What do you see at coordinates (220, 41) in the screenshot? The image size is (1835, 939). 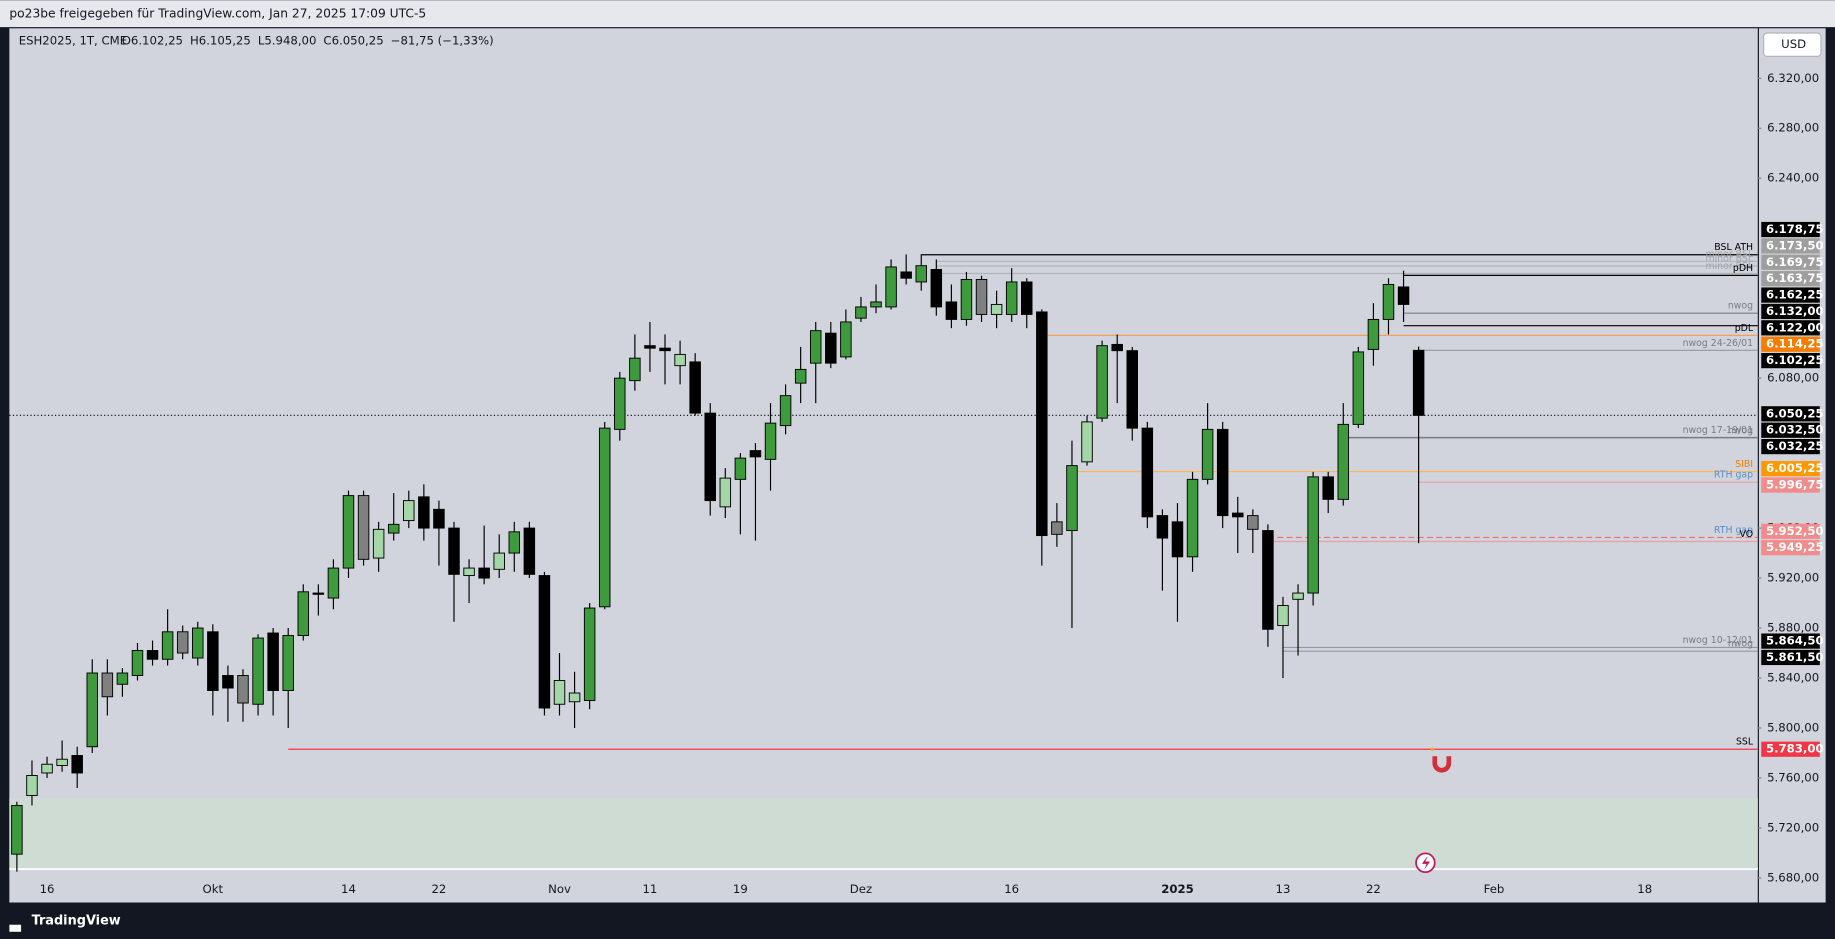 I see `ohlc-value: H6.105,25` at bounding box center [220, 41].